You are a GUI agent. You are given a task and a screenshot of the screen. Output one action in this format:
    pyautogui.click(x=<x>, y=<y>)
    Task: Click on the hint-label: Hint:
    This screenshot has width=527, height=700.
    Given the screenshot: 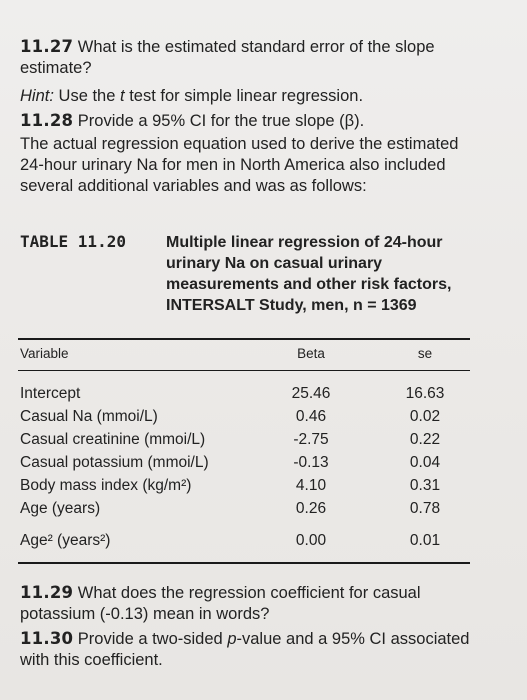 What is the action you would take?
    pyautogui.click(x=37, y=96)
    